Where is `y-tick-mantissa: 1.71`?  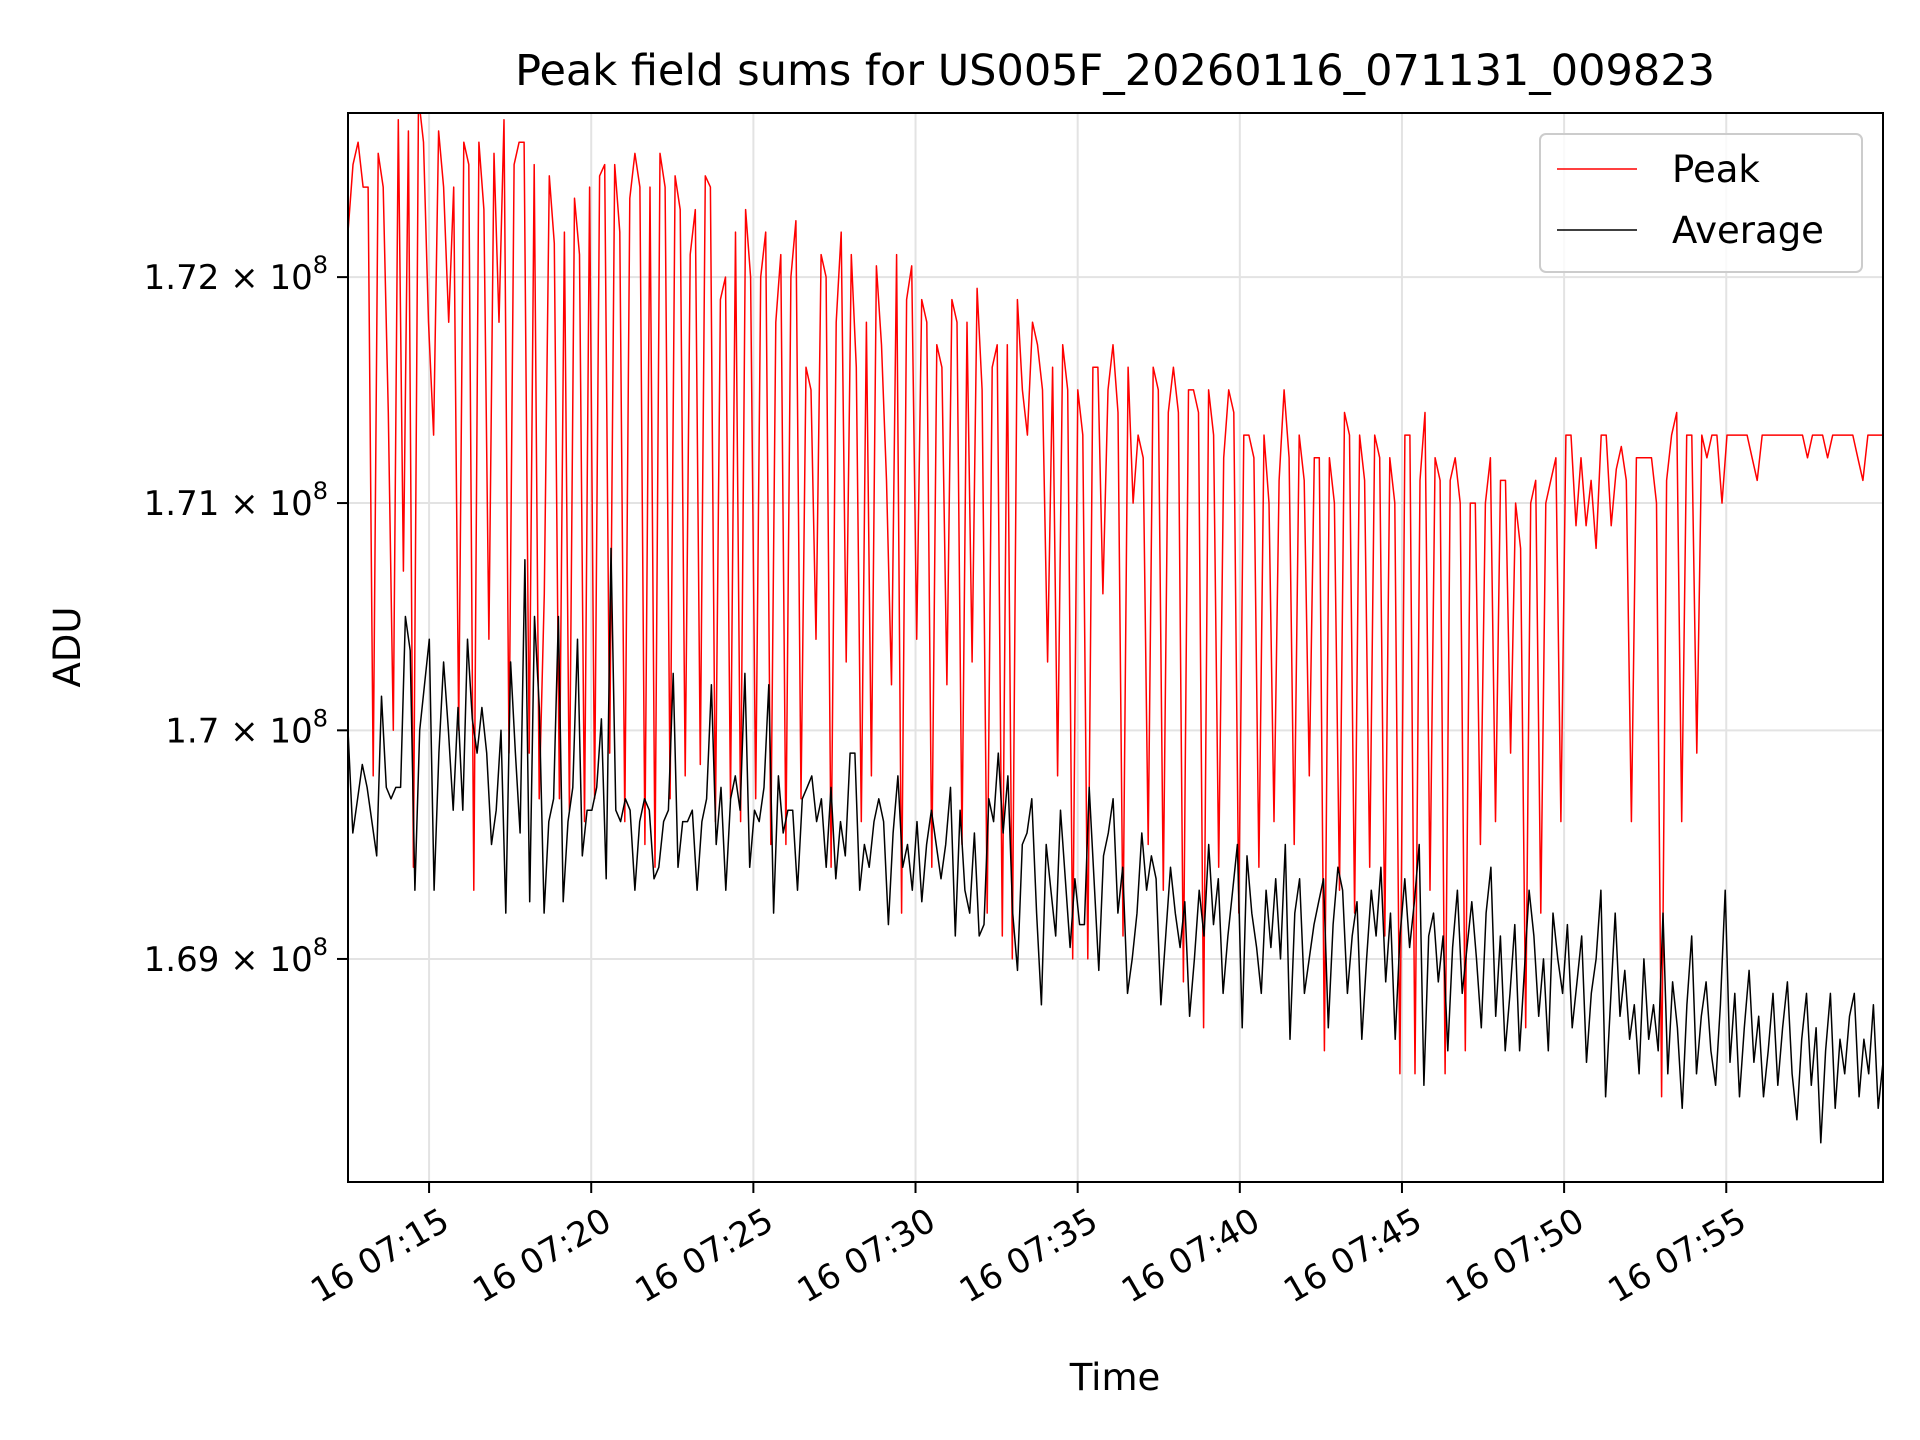 y-tick-mantissa: 1.71 is located at coordinates (182, 504).